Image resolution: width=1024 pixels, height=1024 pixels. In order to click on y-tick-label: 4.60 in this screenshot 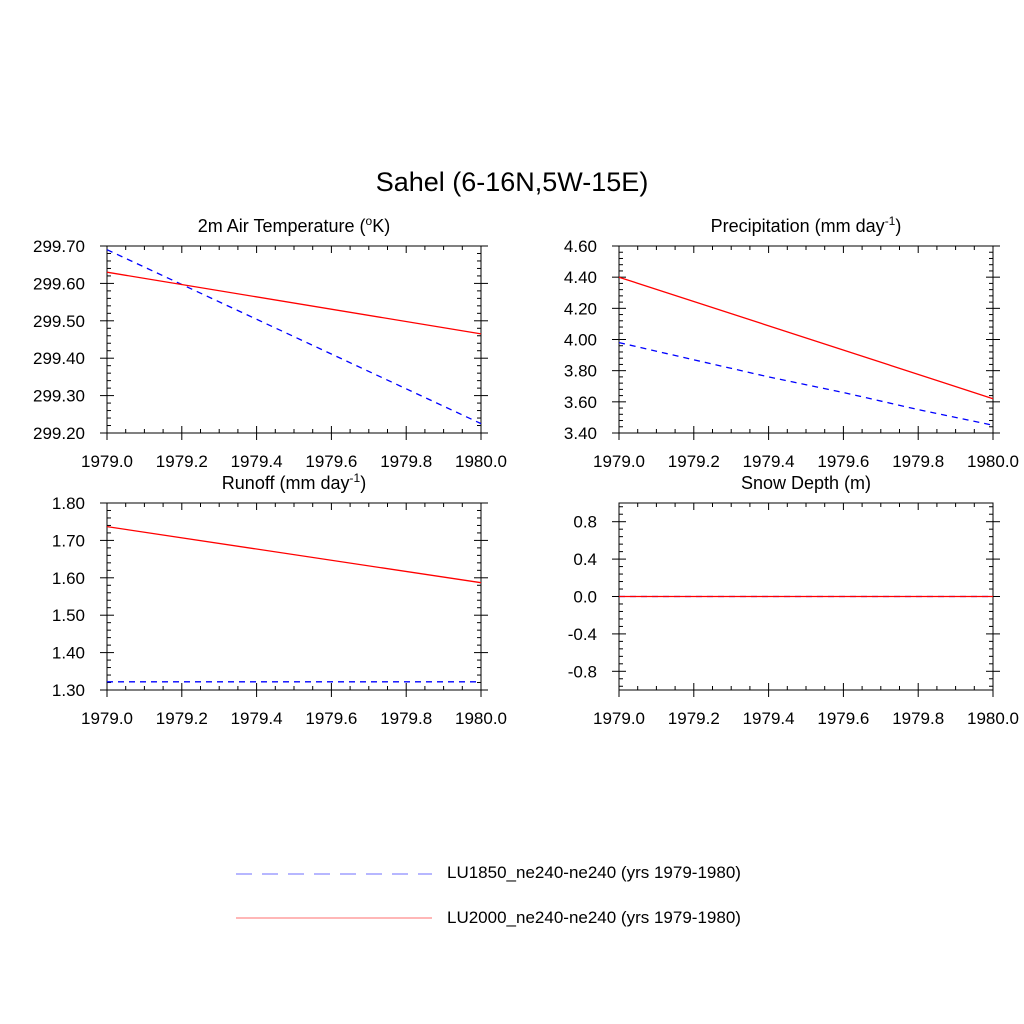, I will do `click(580, 246)`.